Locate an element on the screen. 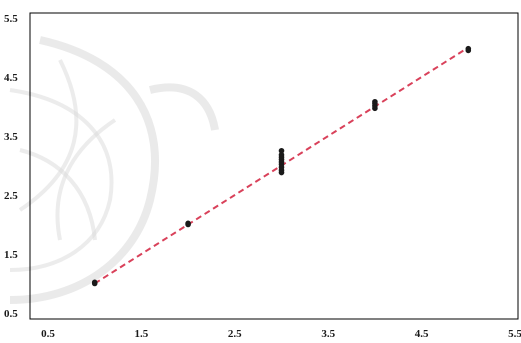 The width and height of the screenshot is (521, 343). x-tick-label: 4.5 is located at coordinates (422, 334).